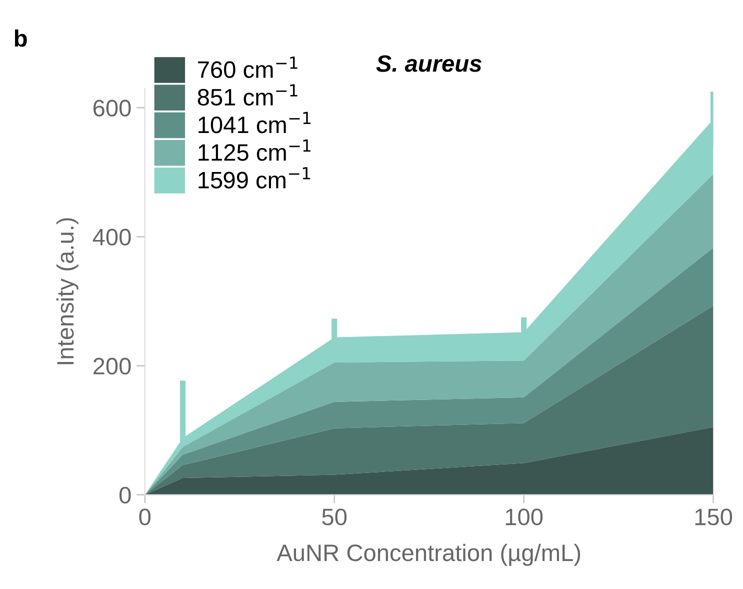  What do you see at coordinates (713, 517) in the screenshot?
I see `x-tick-label: 150` at bounding box center [713, 517].